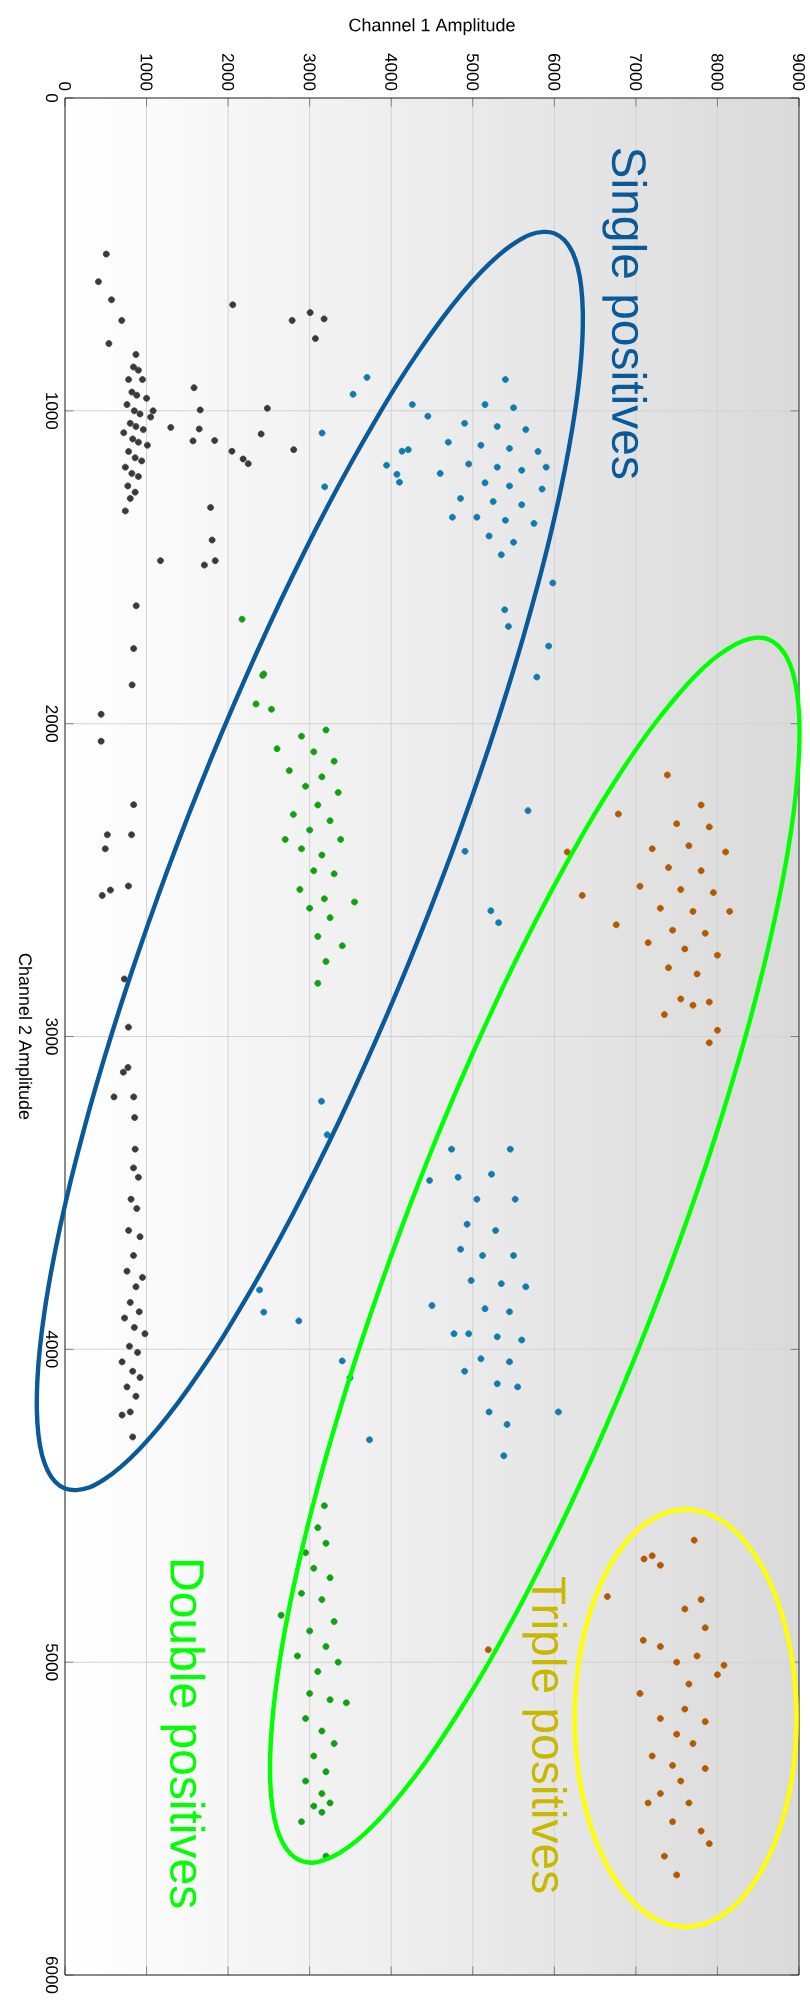 The width and height of the screenshot is (810, 2009). I want to click on x-tick-label: 4000, so click(391, 72).